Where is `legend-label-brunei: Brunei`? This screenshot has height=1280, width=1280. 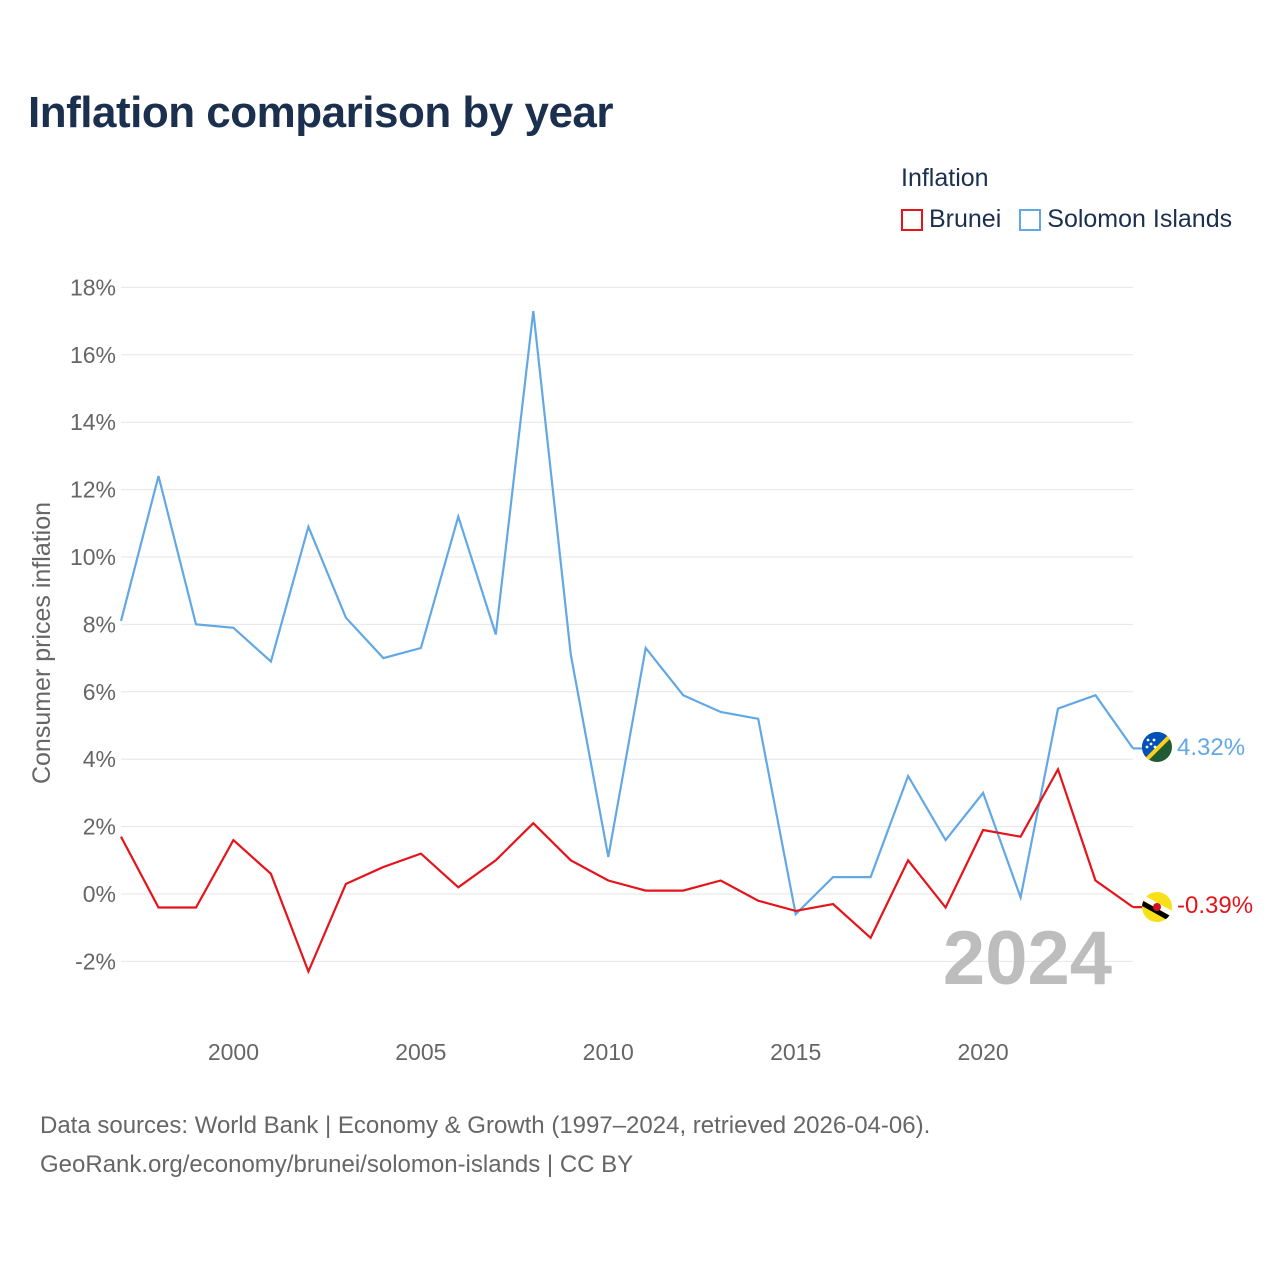
legend-label-brunei: Brunei is located at coordinates (965, 219).